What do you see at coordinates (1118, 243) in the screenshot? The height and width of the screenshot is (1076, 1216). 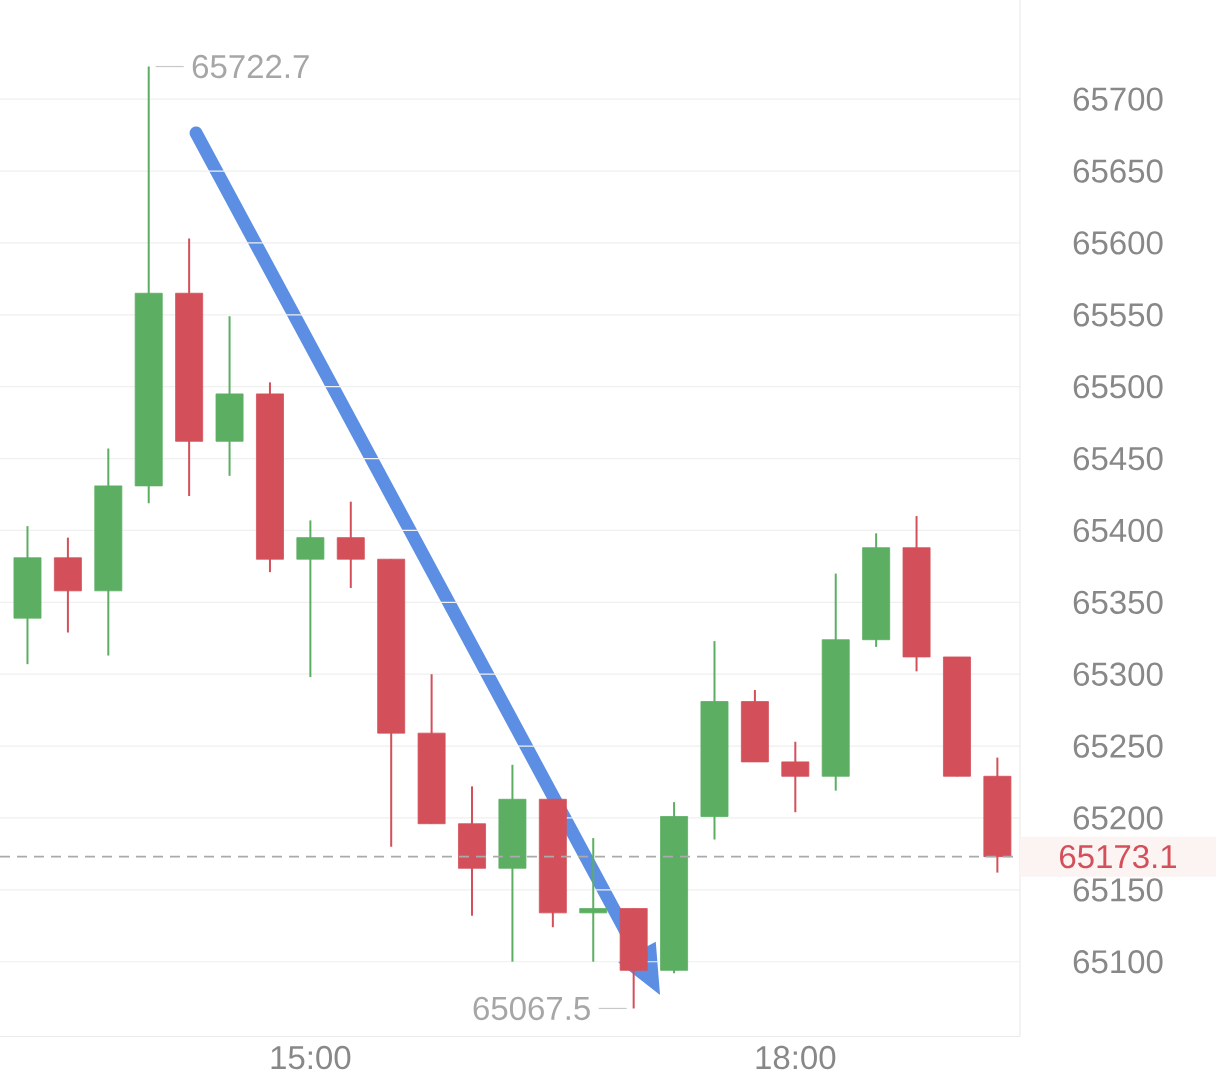 I see `y-tick-label: 65600` at bounding box center [1118, 243].